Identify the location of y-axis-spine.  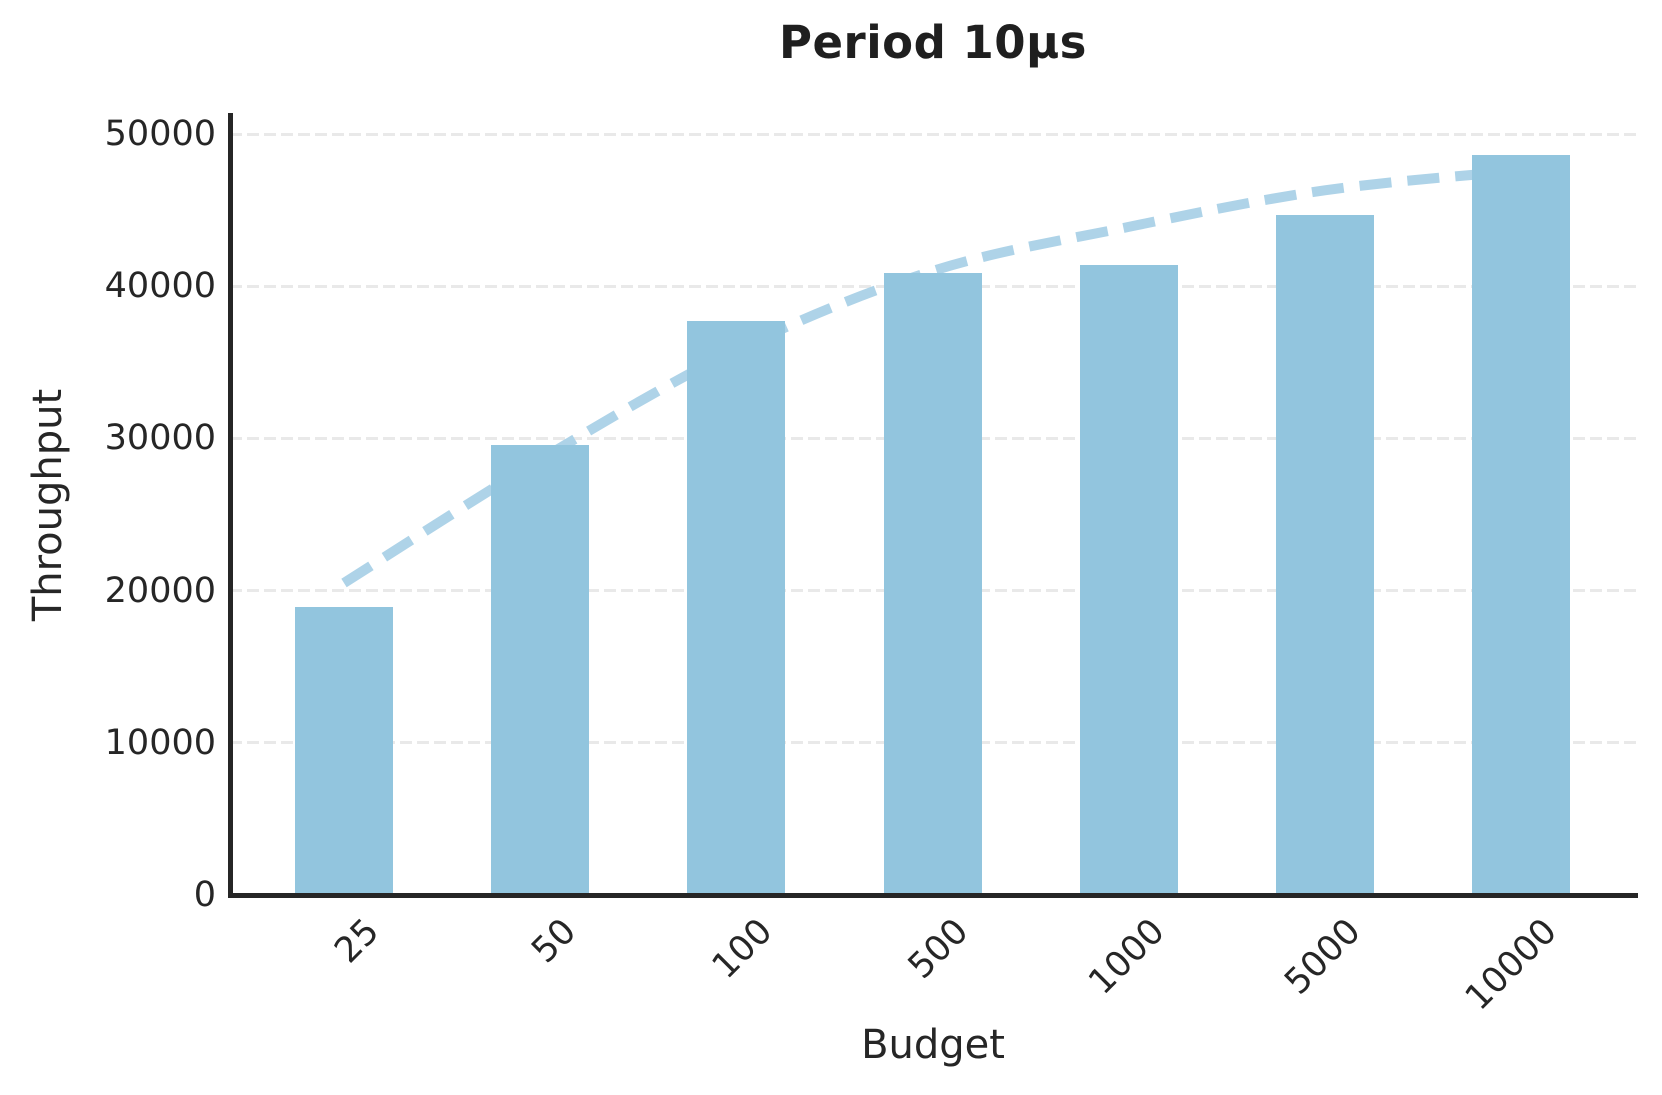
(230, 505).